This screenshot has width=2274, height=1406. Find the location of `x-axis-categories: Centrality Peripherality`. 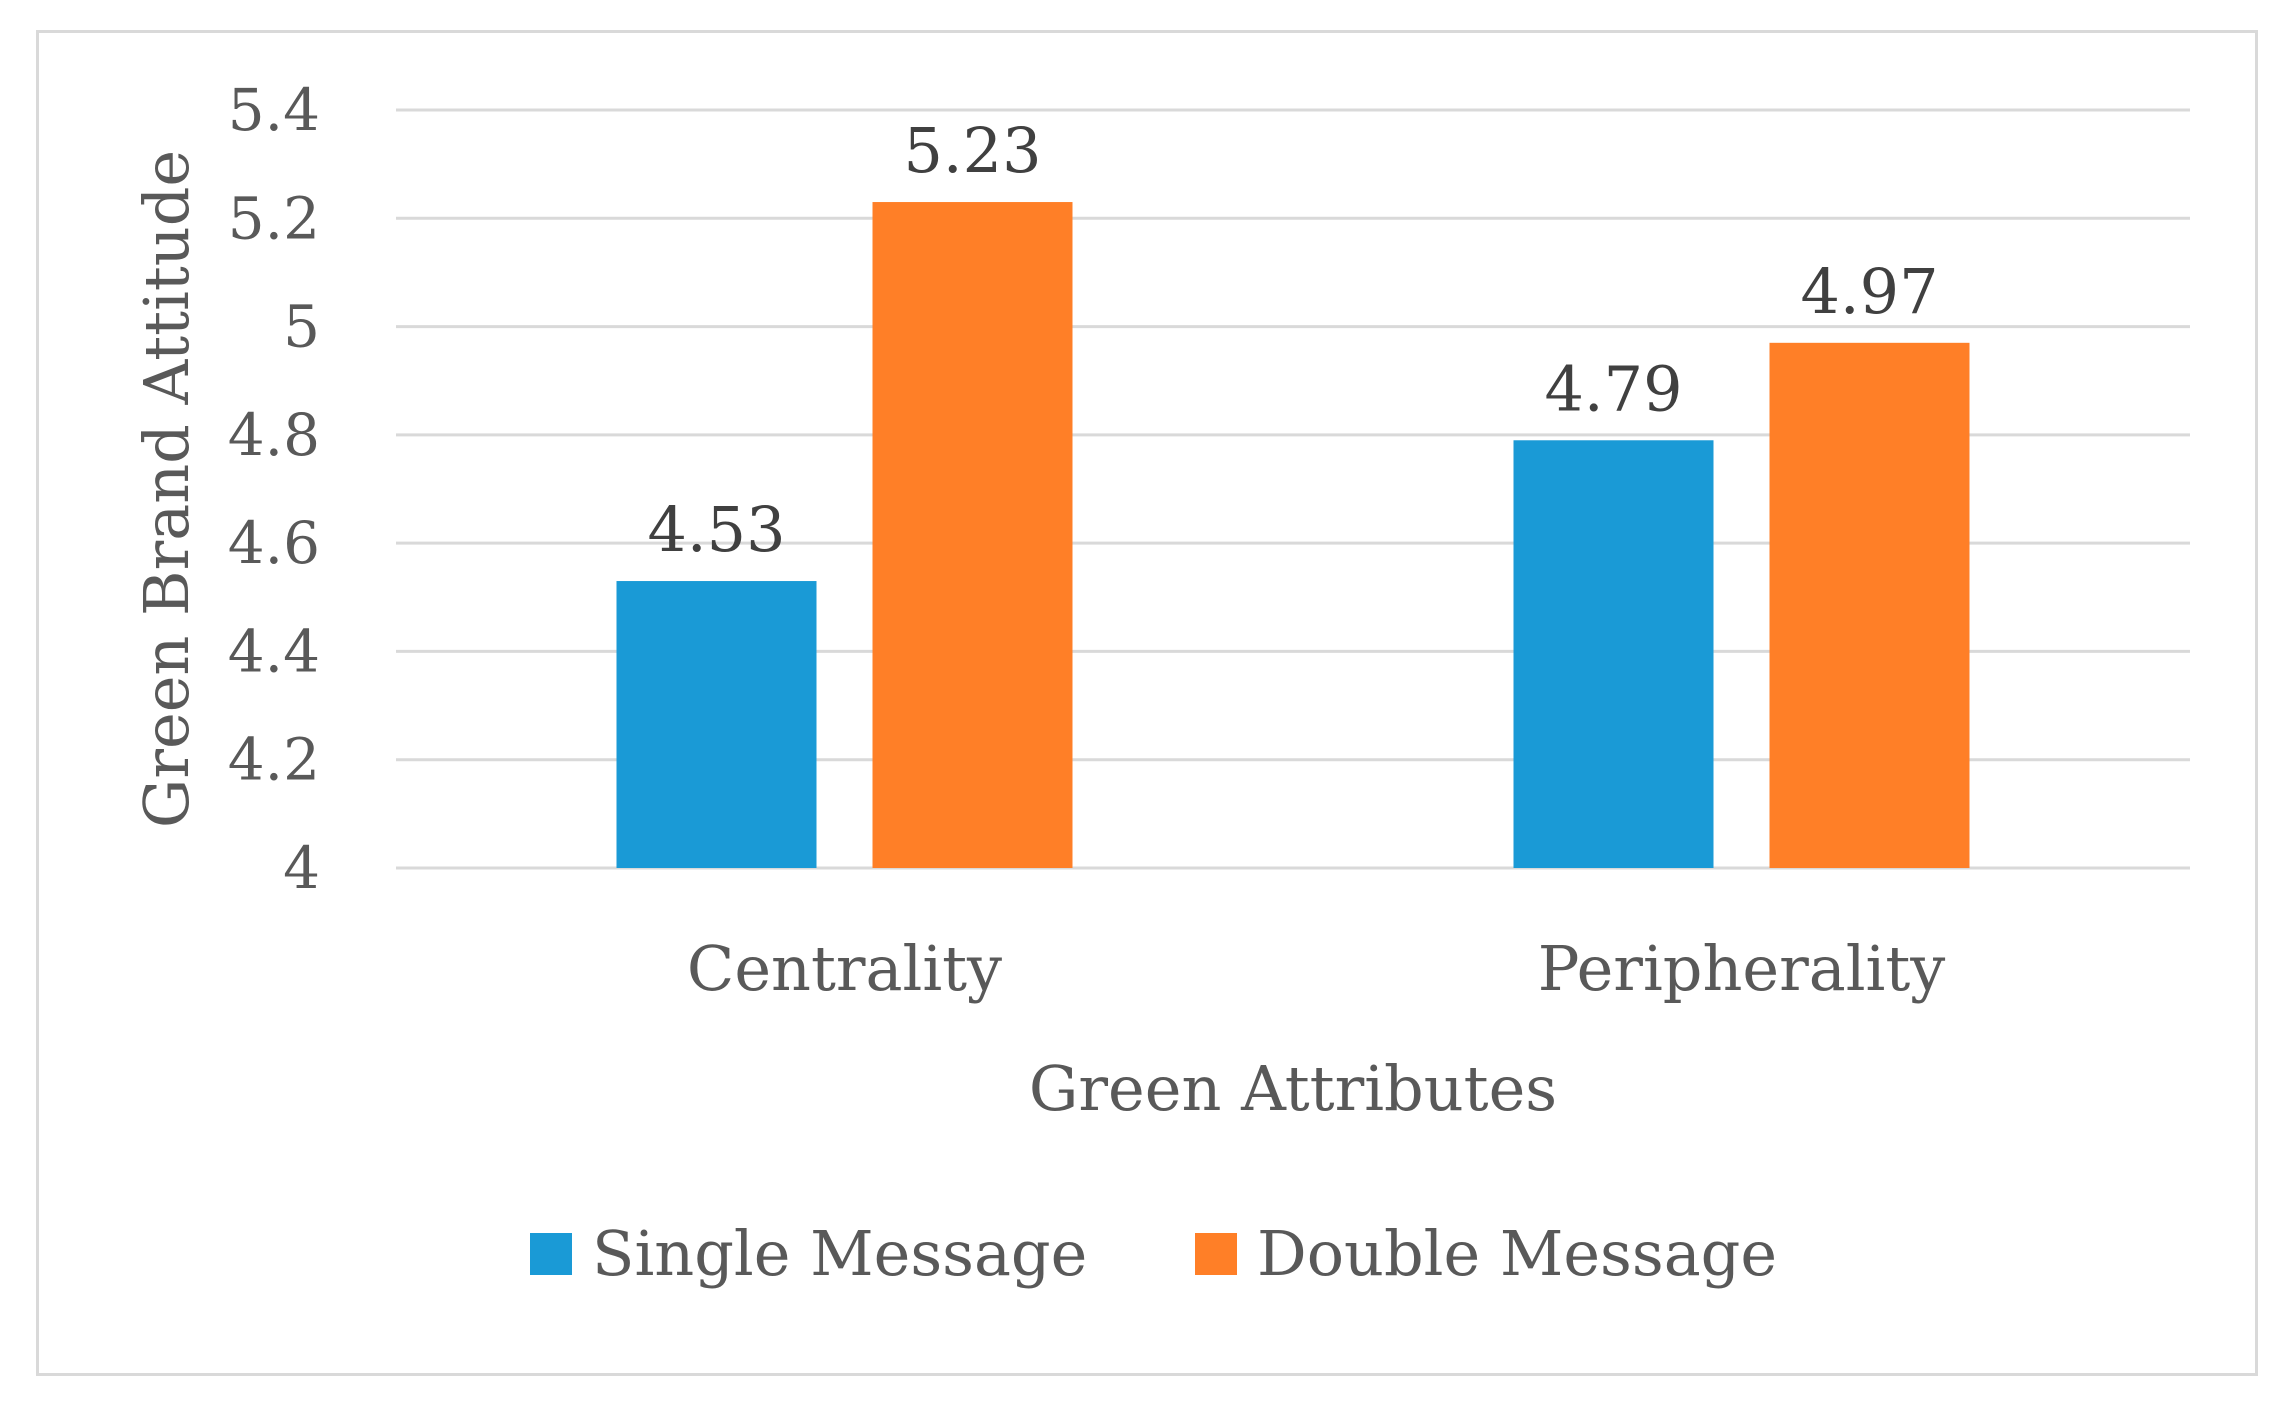

x-axis-categories: Centrality Peripherality is located at coordinates (1316, 968).